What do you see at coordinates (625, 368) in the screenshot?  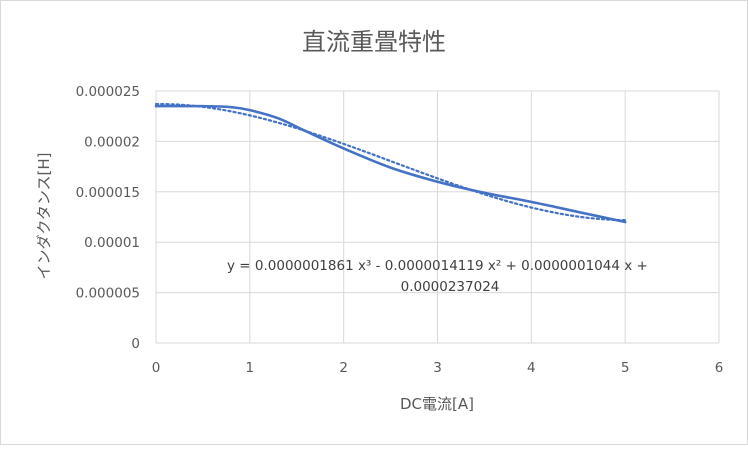 I see `x-tick-label: 5` at bounding box center [625, 368].